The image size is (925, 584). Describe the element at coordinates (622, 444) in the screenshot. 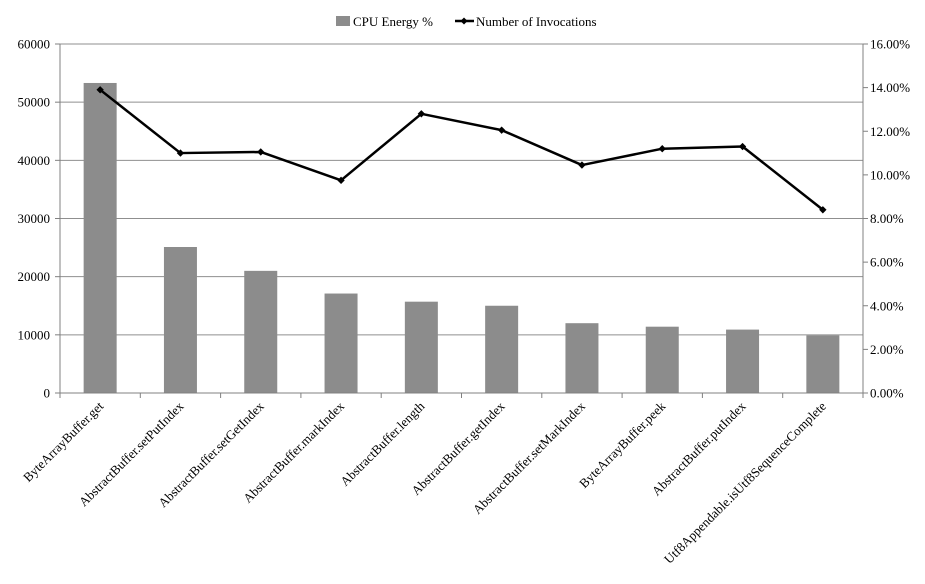

I see `category-label: ByteArrayBuffer.peek` at that location.